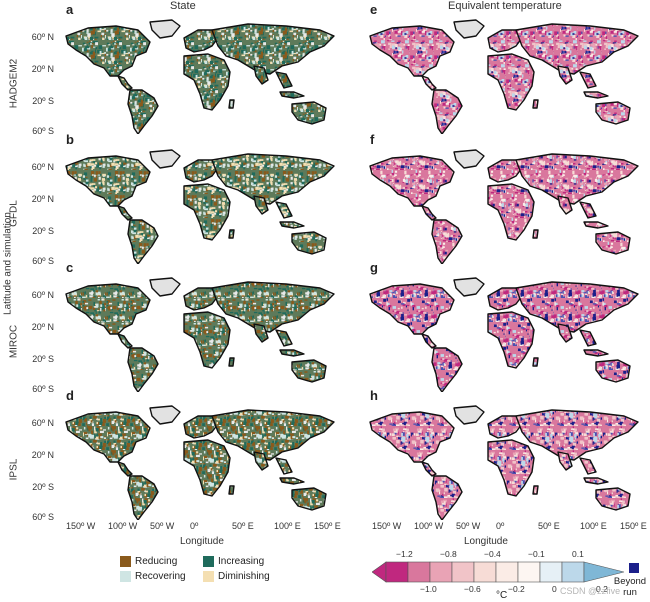 This screenshot has height=602, width=650. I want to click on colorbar-top-tick: −0.4, so click(492, 554).